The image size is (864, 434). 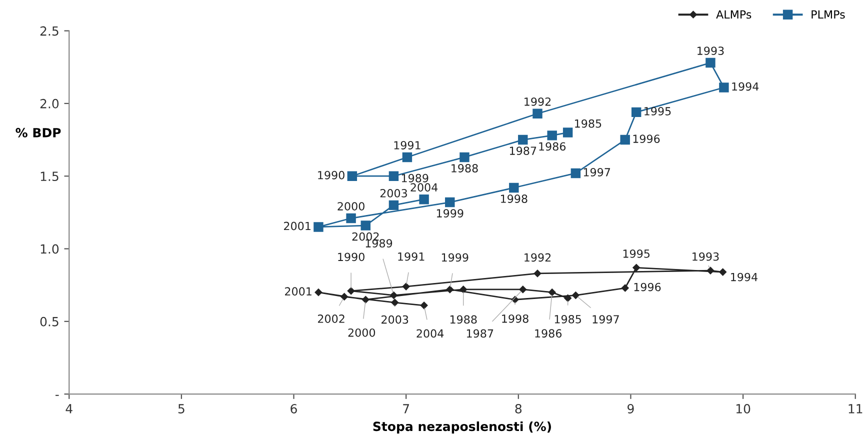 I want to click on y-axis-title: % BDP, so click(x=38, y=133).